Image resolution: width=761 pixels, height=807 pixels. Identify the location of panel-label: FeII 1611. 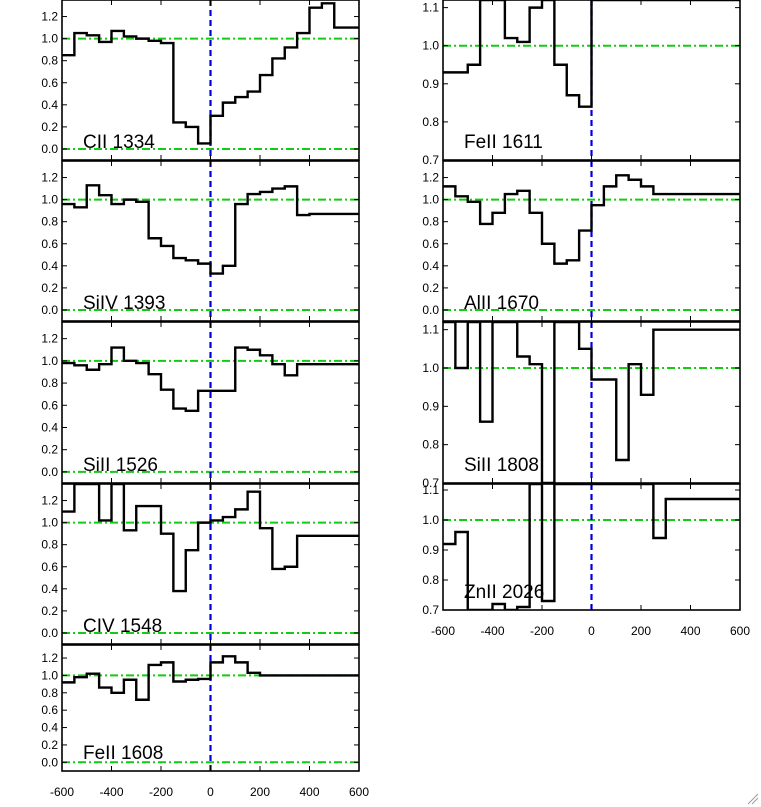
(503, 142).